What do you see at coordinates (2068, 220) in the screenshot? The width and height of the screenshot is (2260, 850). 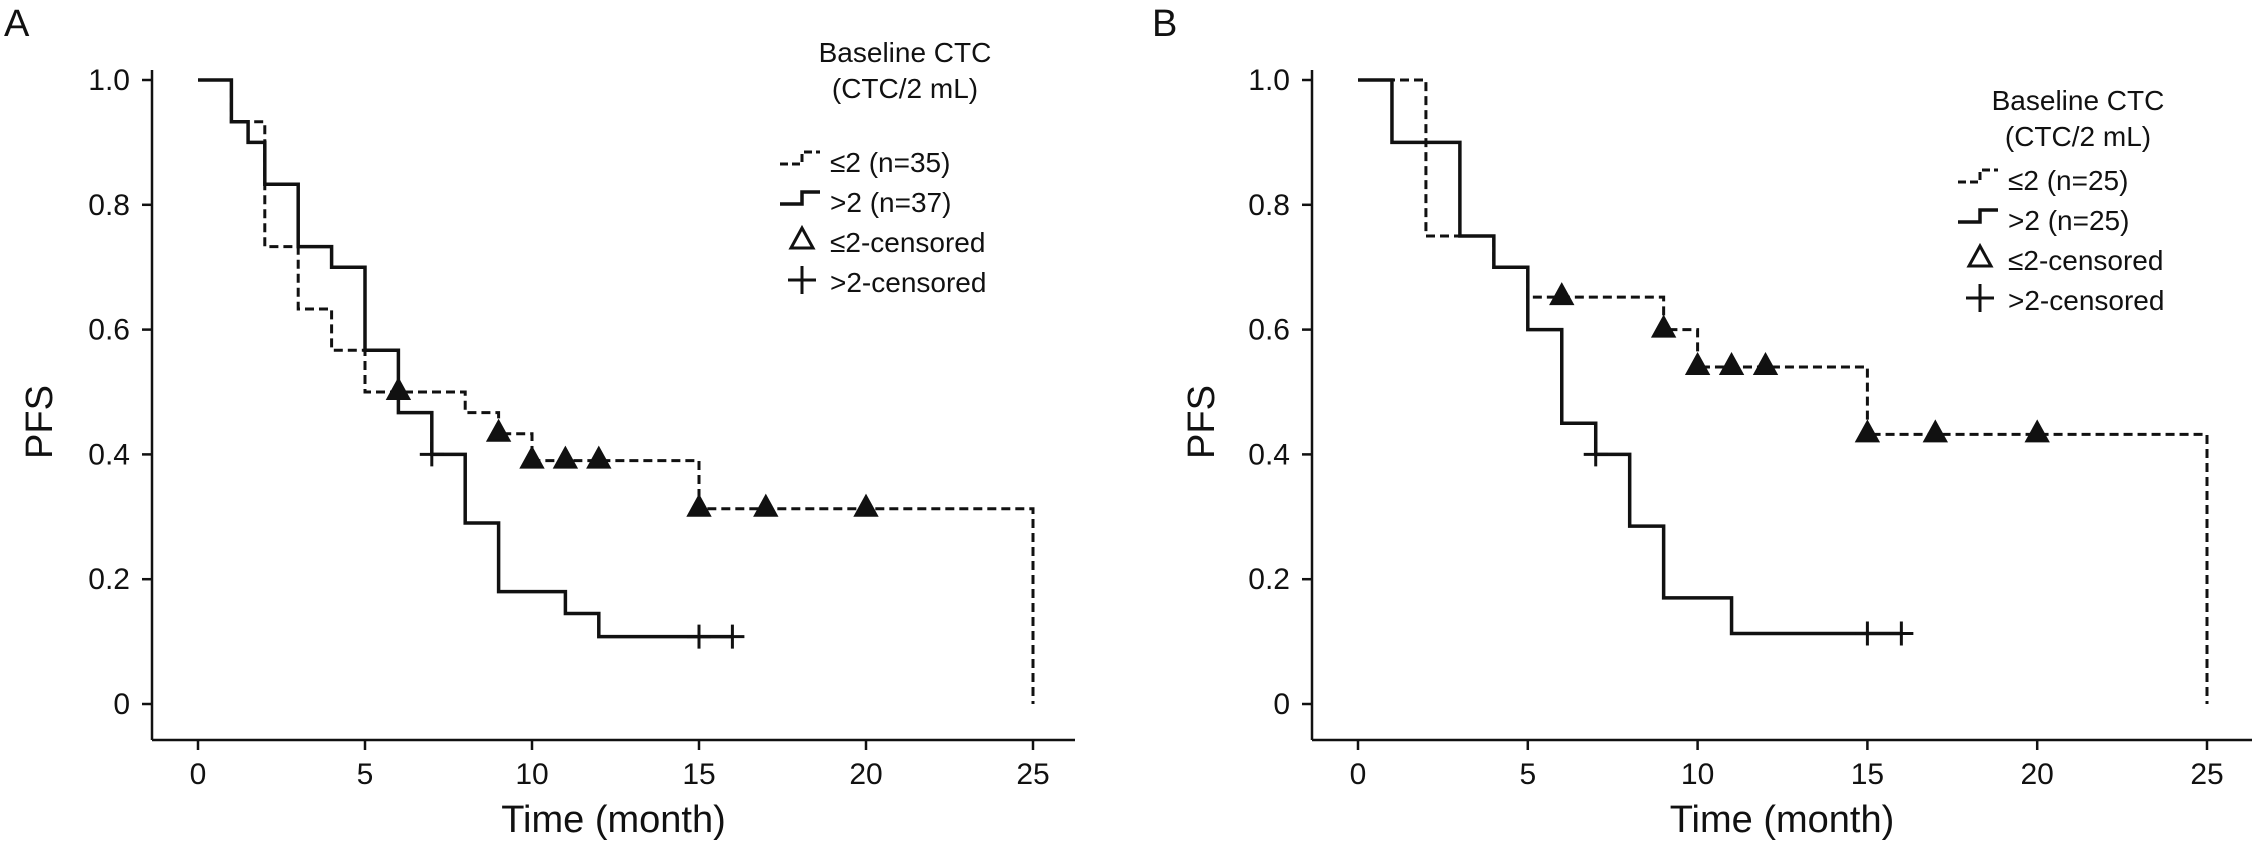 I see `legend-entry: >2 (n=25)` at bounding box center [2068, 220].